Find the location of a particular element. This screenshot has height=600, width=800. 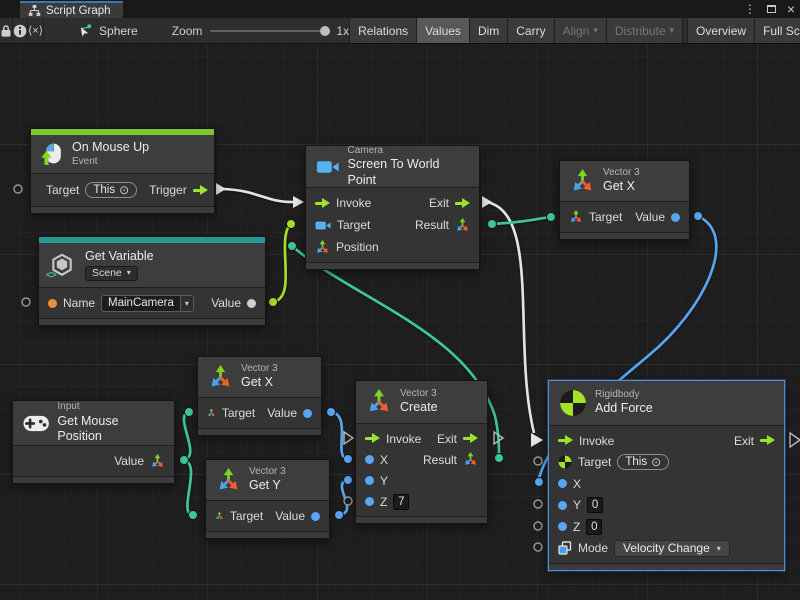

full-screen-button: Full Screen is located at coordinates (777, 30).